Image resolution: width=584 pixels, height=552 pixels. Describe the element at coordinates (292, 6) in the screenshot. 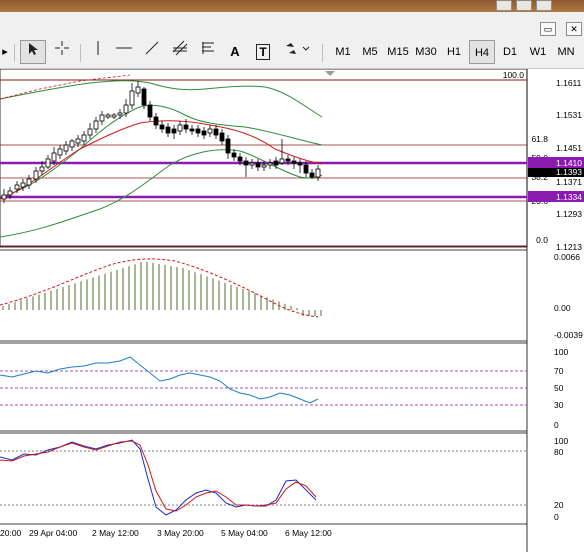

I see `title-bar` at that location.